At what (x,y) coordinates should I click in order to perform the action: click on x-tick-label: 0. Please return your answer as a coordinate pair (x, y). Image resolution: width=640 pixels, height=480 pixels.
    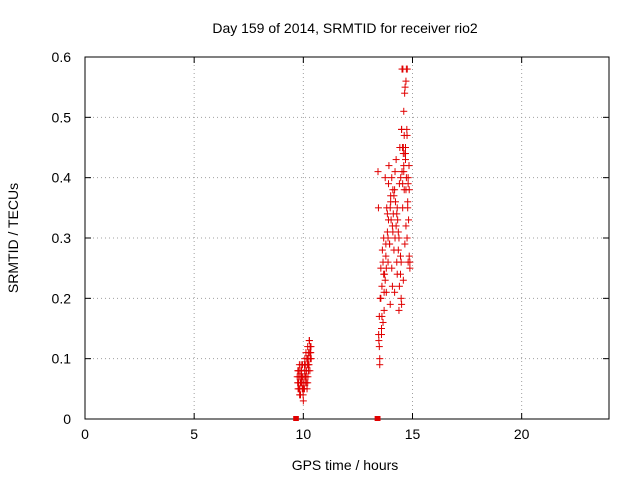
    Looking at the image, I should click on (85, 434).